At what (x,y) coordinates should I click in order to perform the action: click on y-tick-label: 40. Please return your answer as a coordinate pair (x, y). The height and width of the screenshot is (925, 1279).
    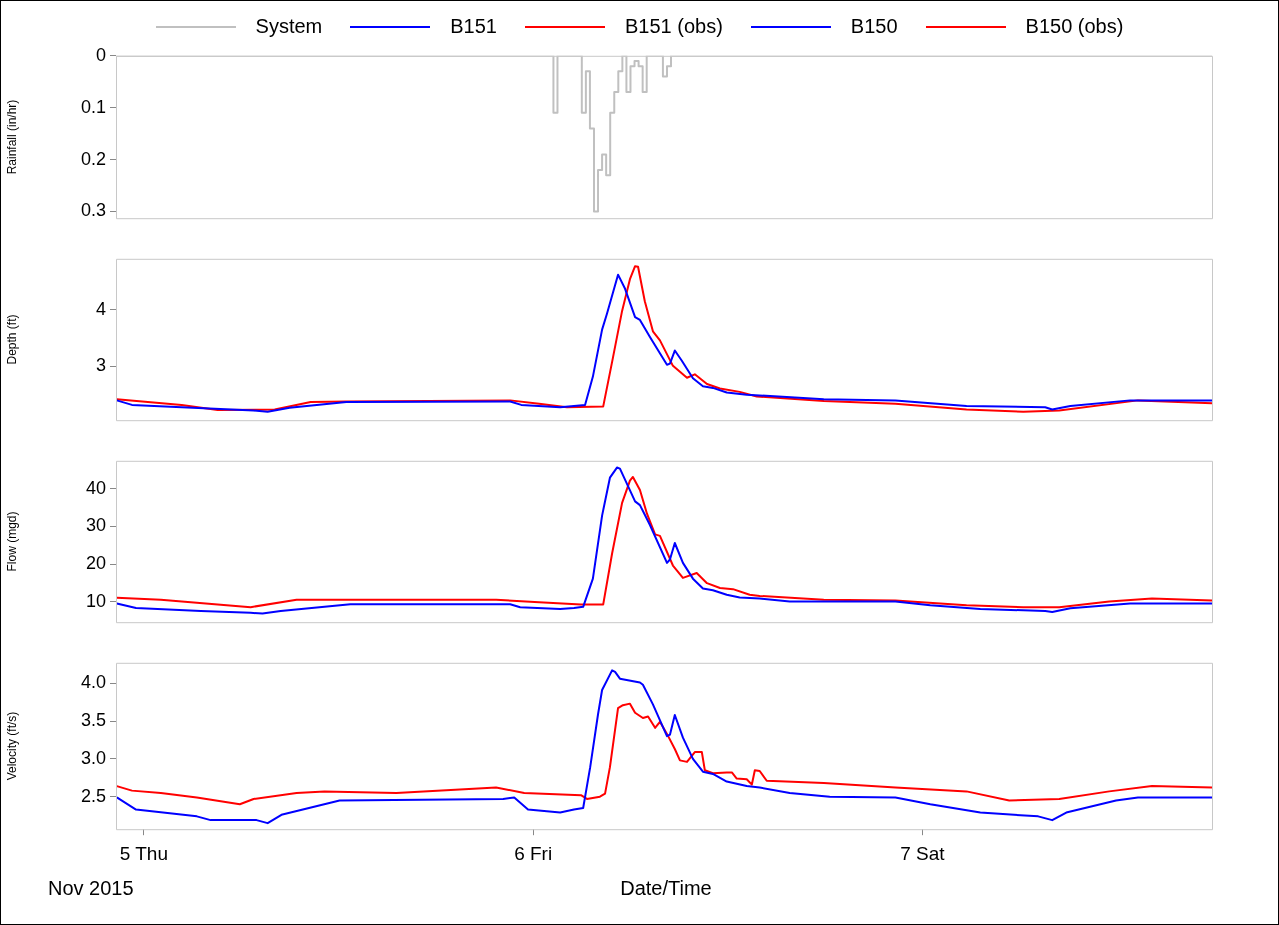
    Looking at the image, I should click on (95, 487).